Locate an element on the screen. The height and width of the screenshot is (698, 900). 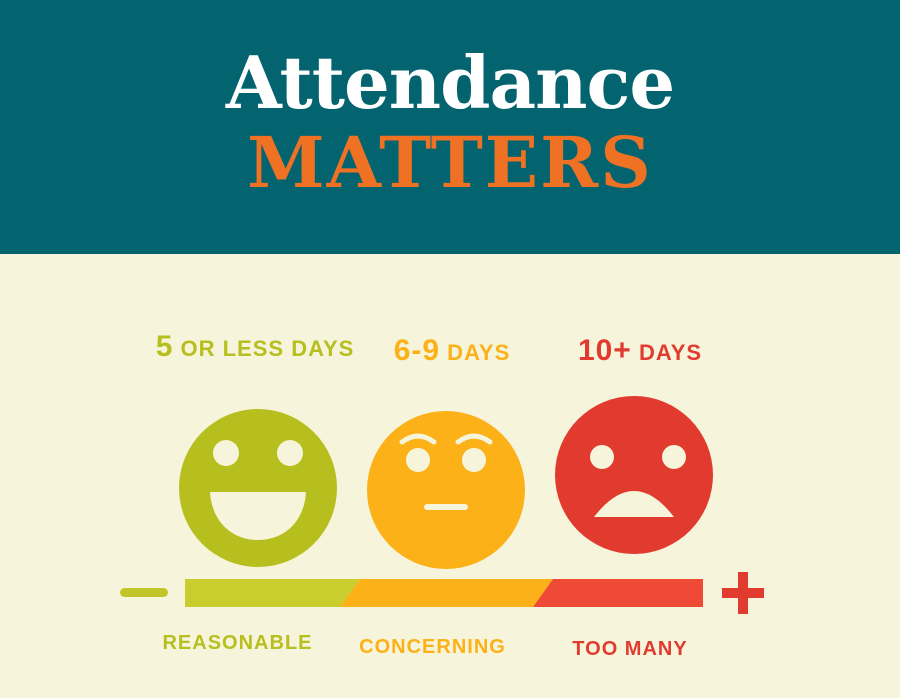
scale-segment-reasonable is located at coordinates (262, 593).